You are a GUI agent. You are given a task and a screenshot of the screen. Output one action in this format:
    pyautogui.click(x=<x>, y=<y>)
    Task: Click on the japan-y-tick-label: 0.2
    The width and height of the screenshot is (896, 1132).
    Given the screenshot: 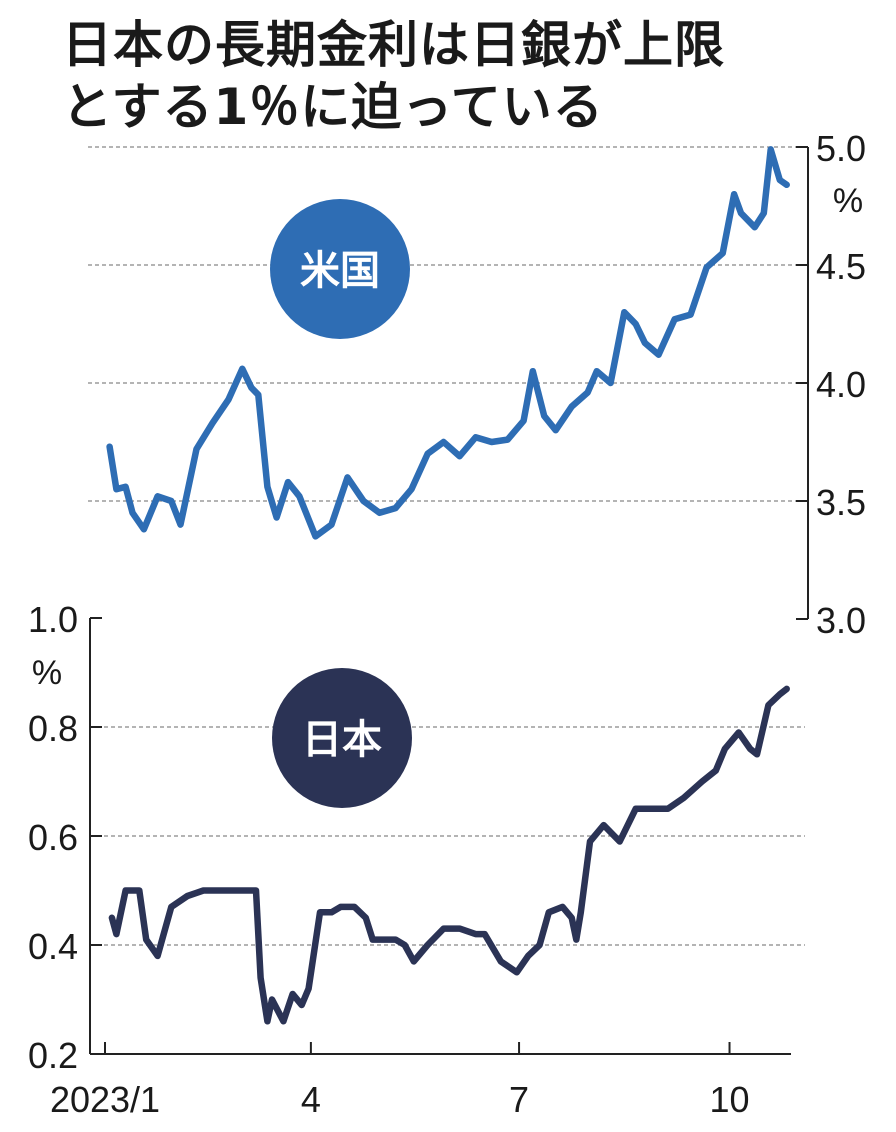 What is the action you would take?
    pyautogui.click(x=53, y=1055)
    